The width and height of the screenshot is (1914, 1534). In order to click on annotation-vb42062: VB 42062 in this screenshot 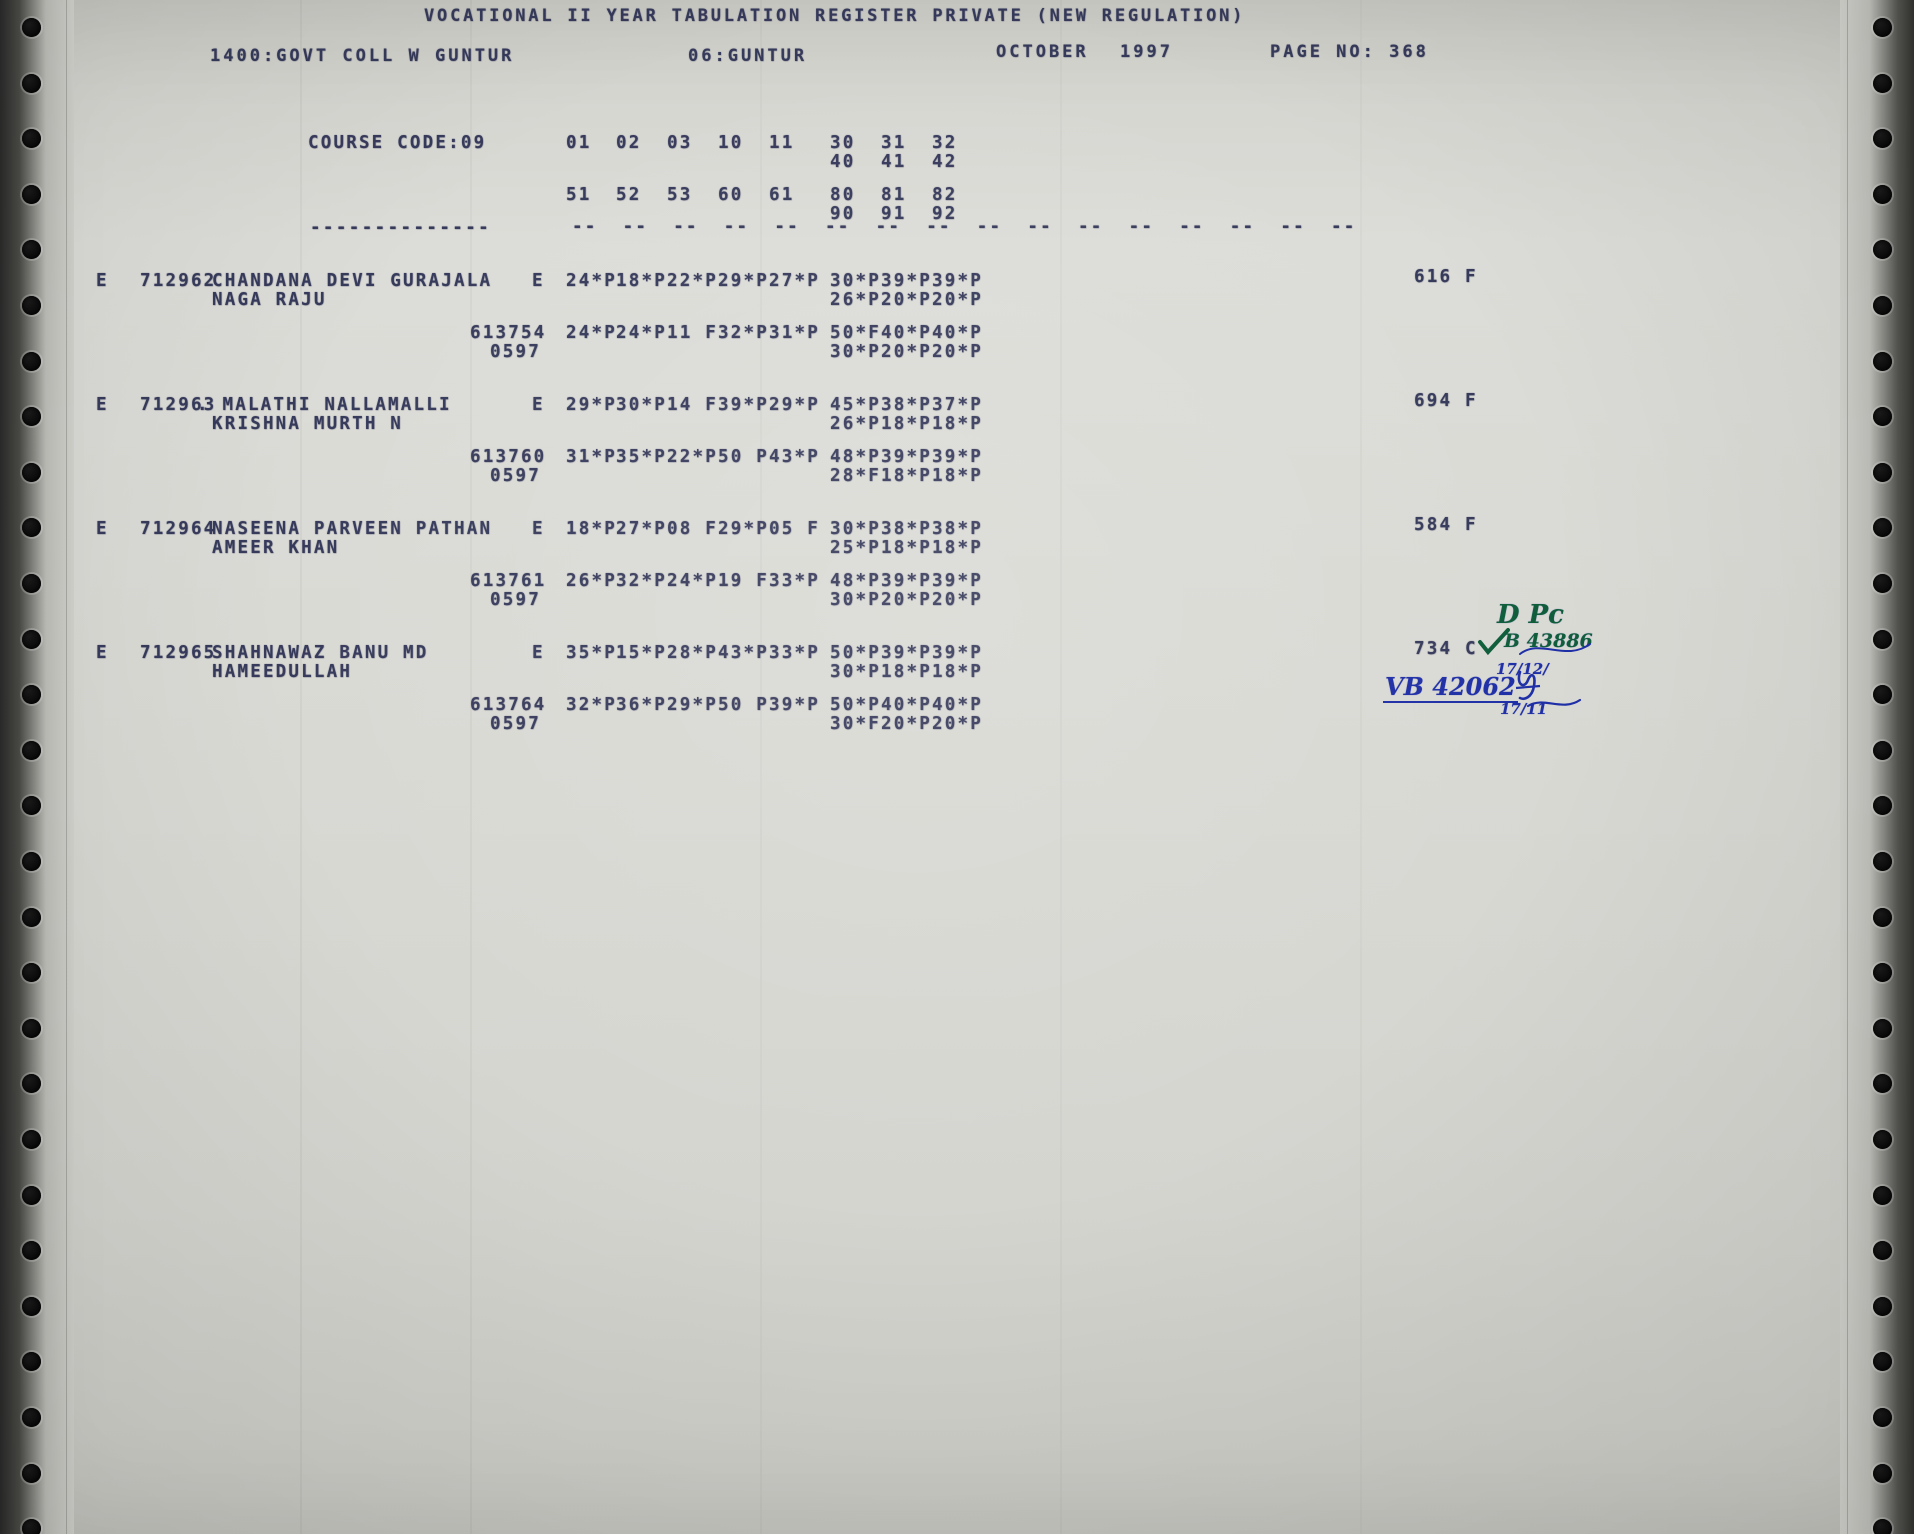, I will do `click(1450, 687)`.